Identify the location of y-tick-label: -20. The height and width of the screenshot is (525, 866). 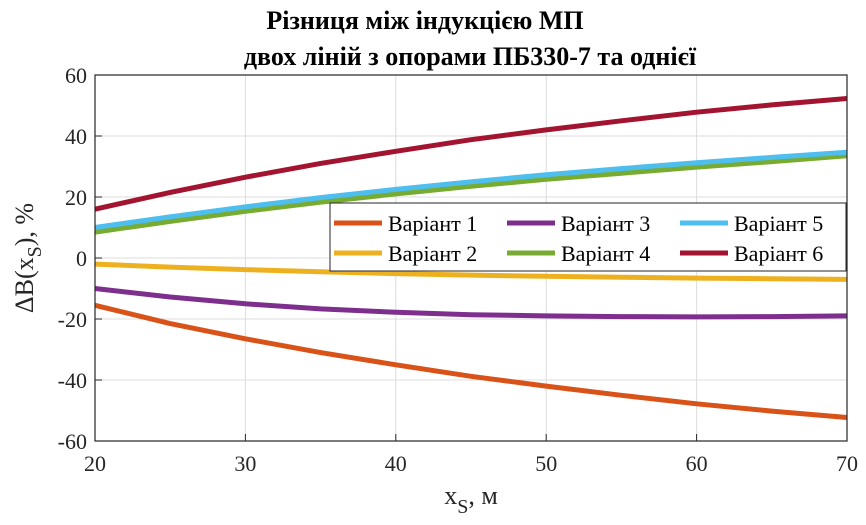
(72, 319).